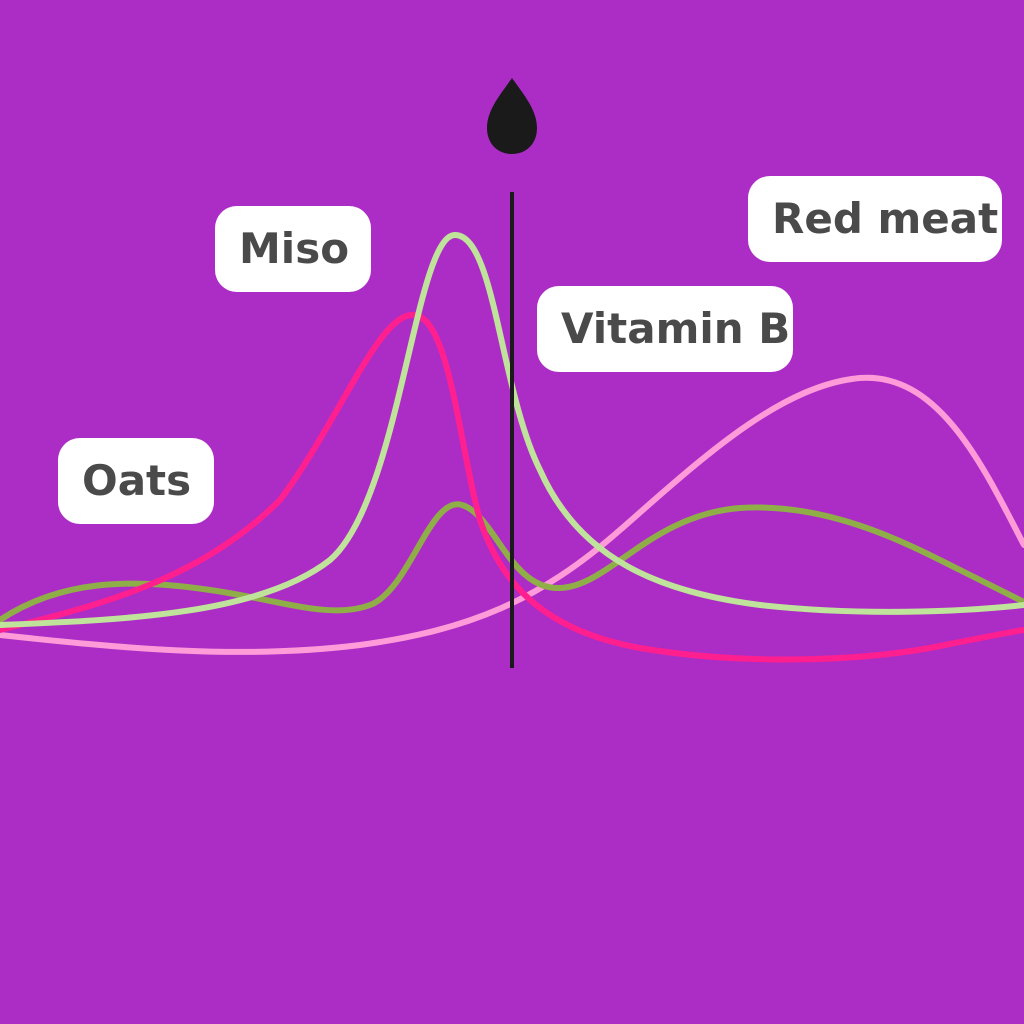 Image resolution: width=1024 pixels, height=1024 pixels. I want to click on label-vitamin-b: Vitamin B, so click(665, 329).